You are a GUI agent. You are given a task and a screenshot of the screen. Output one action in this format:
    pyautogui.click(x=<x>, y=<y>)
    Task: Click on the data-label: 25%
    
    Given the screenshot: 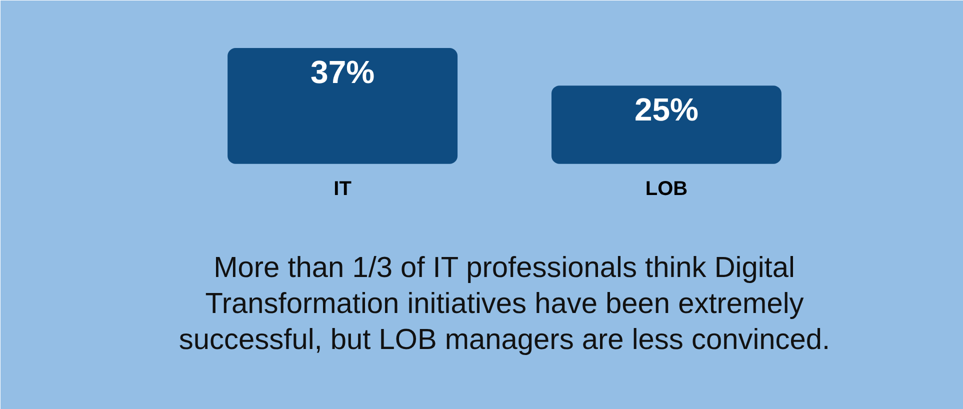 What is the action you would take?
    pyautogui.click(x=666, y=110)
    